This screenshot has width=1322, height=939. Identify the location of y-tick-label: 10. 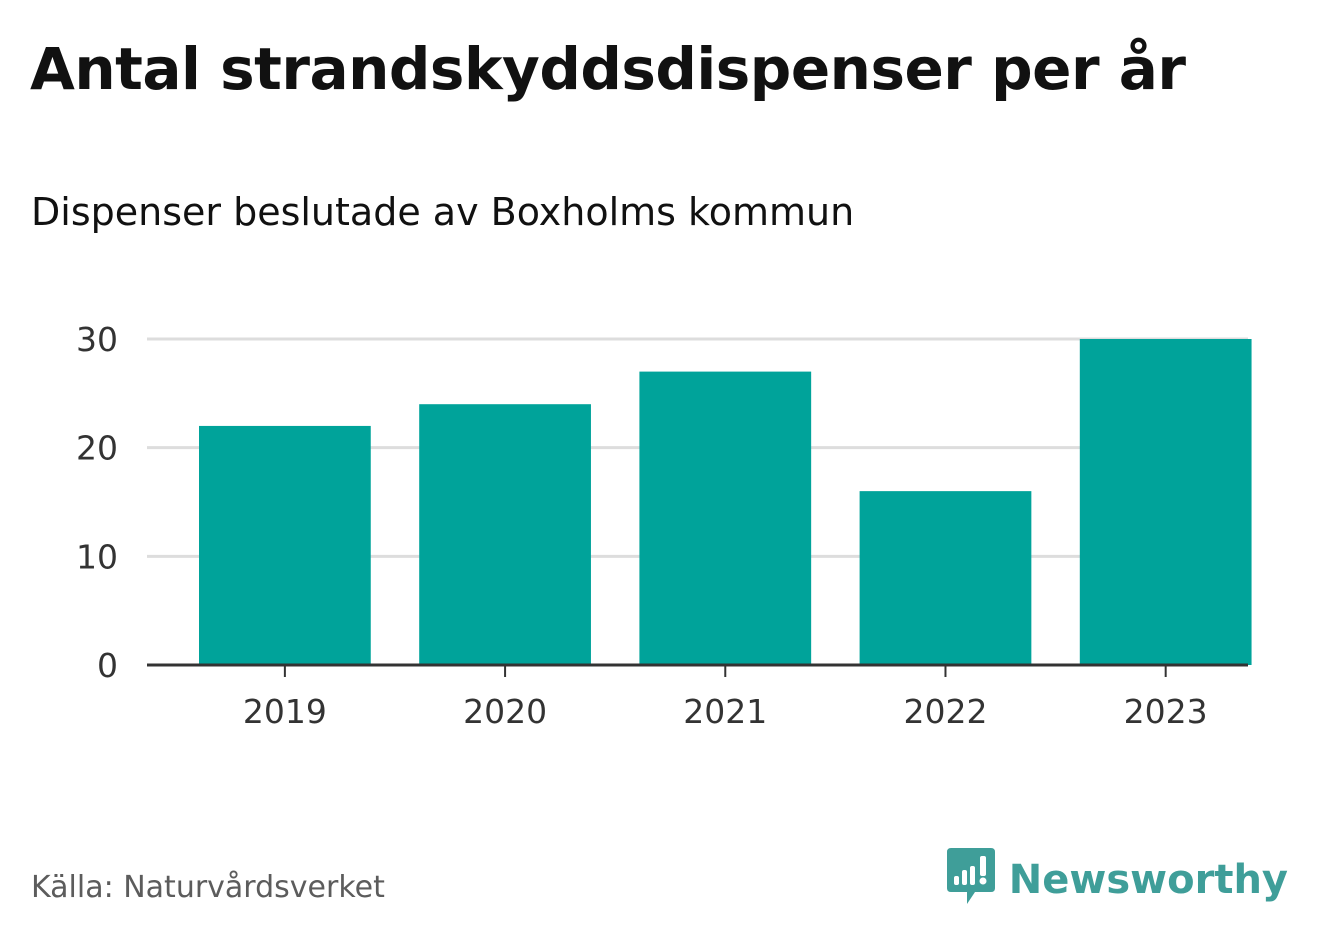
(97, 556).